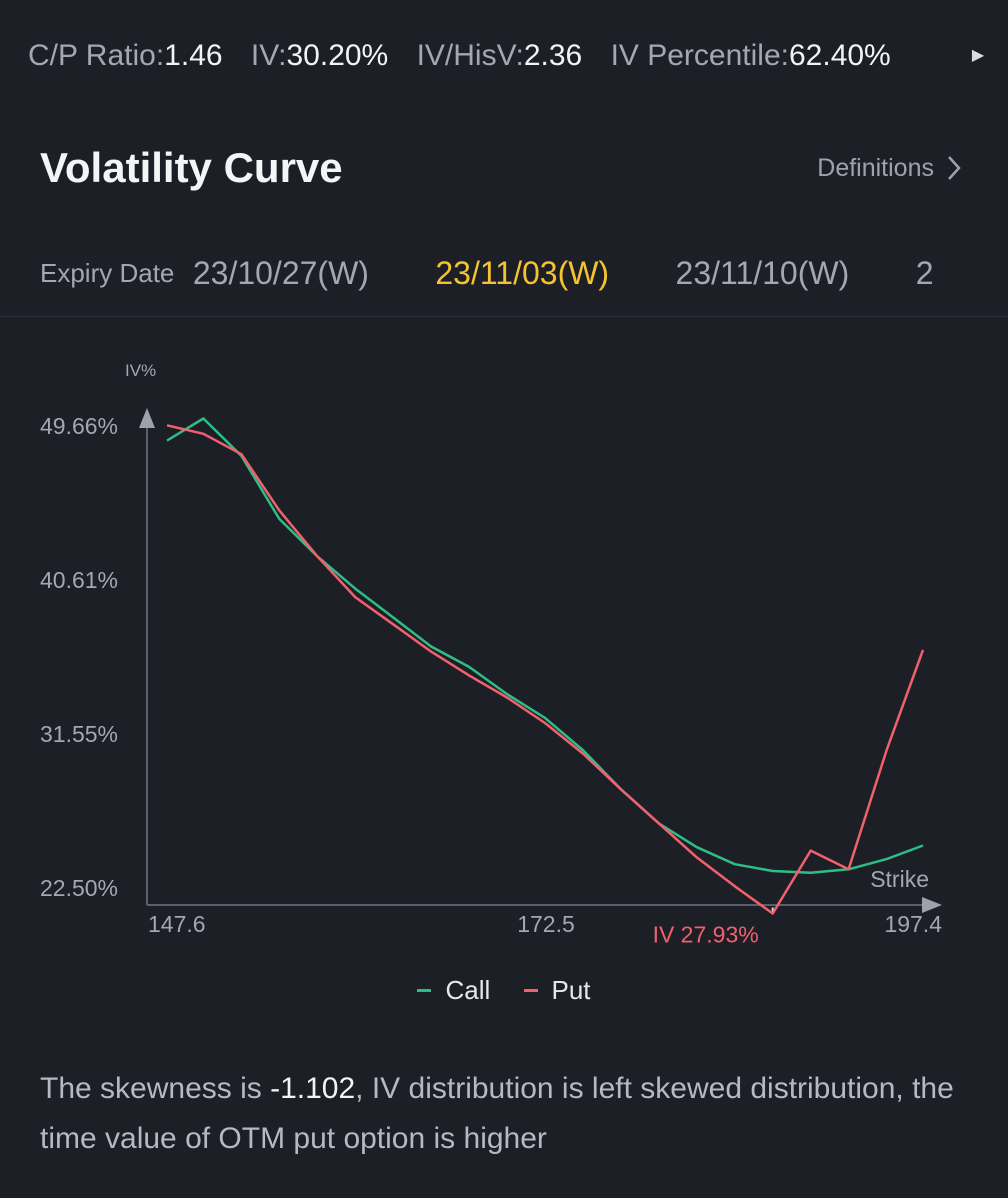 This screenshot has height=1198, width=1008. I want to click on y-axis-label: IV%, so click(140, 370).